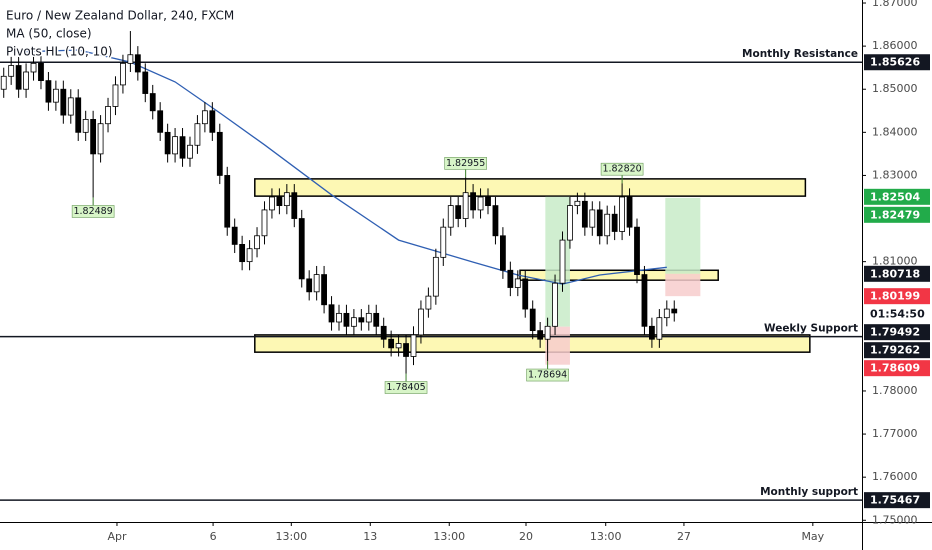  What do you see at coordinates (895, 368) in the screenshot?
I see `price-tag-label: 1.78609` at bounding box center [895, 368].